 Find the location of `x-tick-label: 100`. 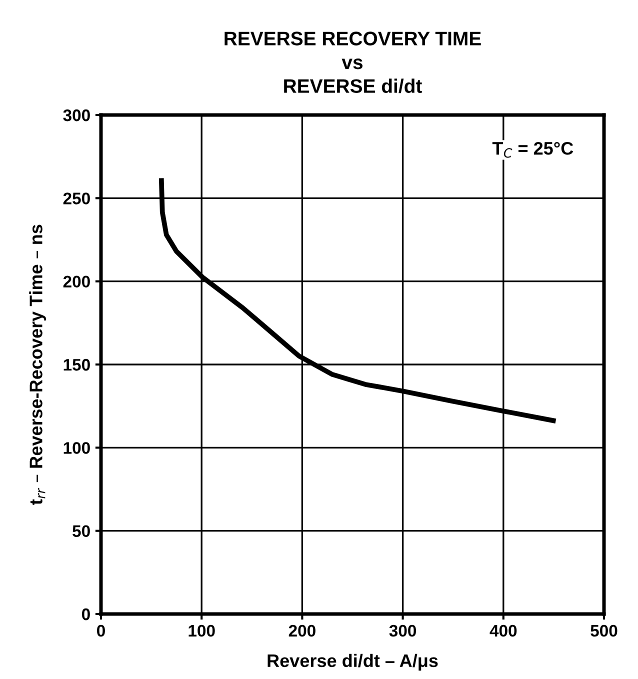

x-tick-label: 100 is located at coordinates (201, 630).